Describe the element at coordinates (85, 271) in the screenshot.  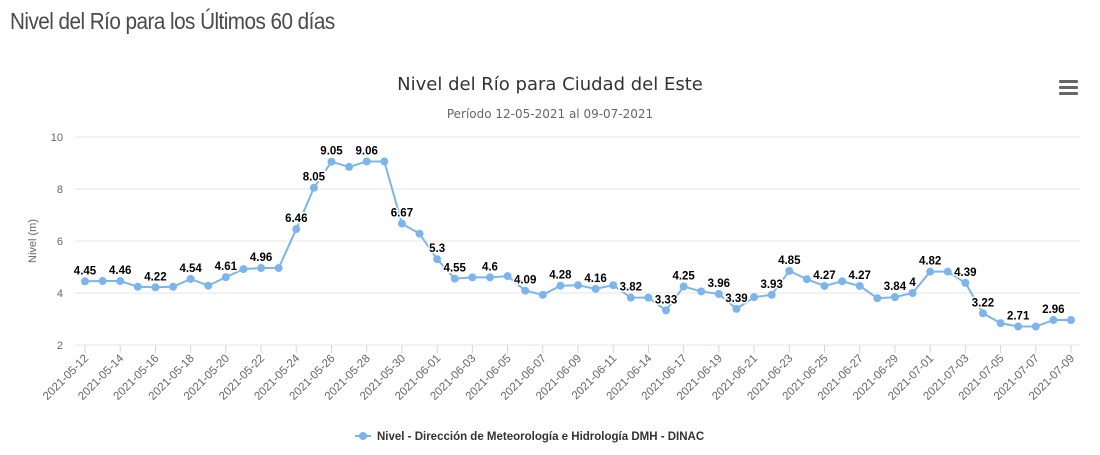
I see `data-label: 4.45` at that location.